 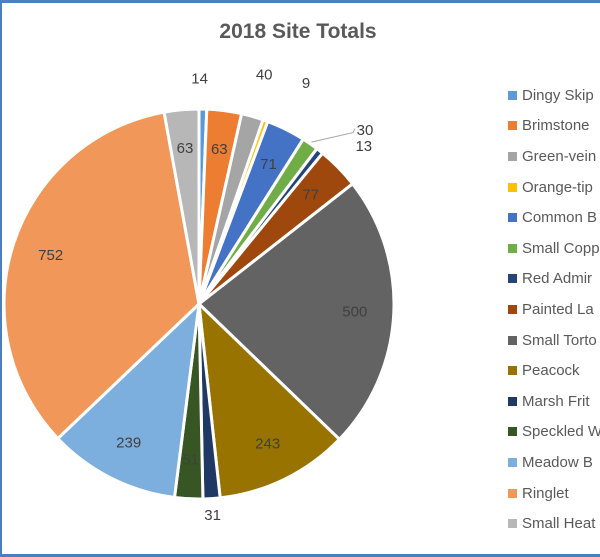 I want to click on legend-item-brimstone: Brimstone, so click(x=554, y=126).